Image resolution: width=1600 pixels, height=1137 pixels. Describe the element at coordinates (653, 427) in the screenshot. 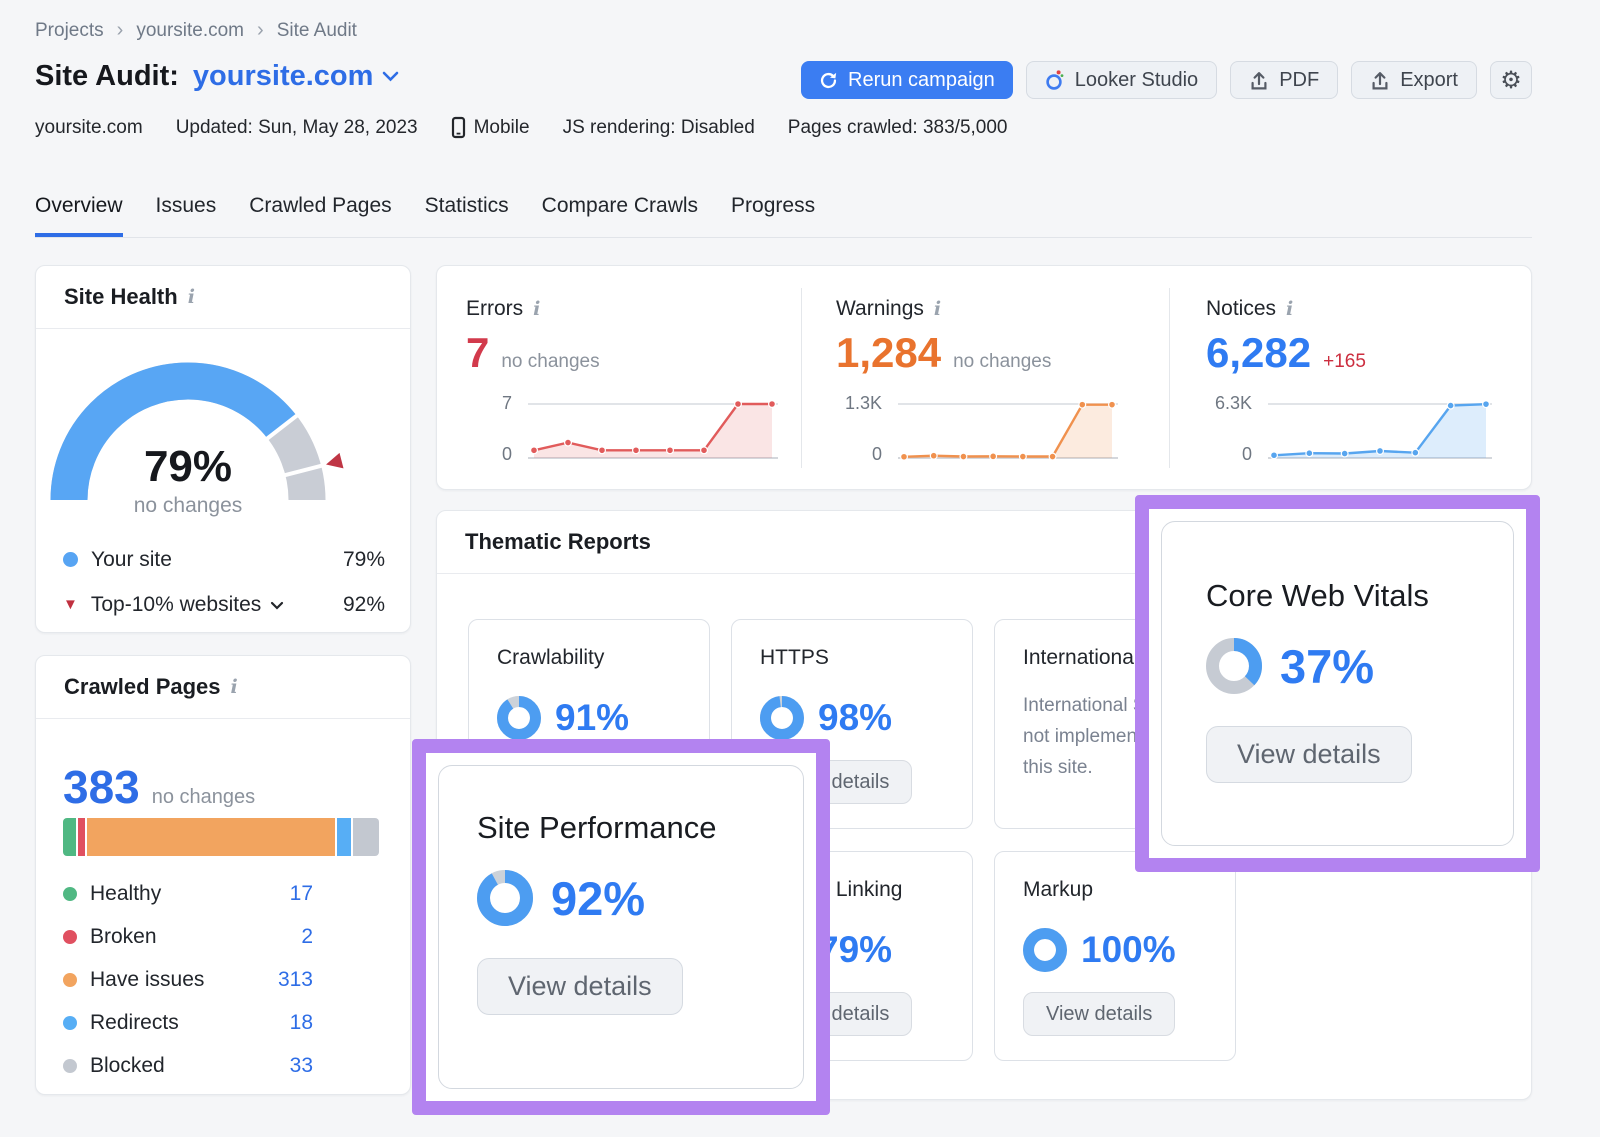

I see `errors-sparkline` at that location.